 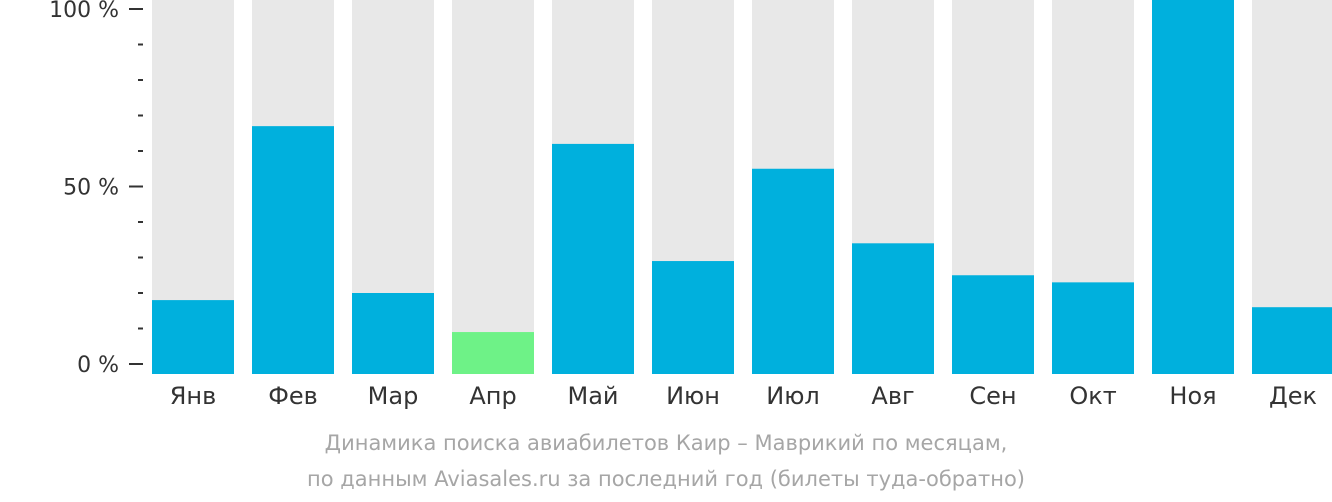 I want to click on x-tick-label: Май, so click(x=592, y=396).